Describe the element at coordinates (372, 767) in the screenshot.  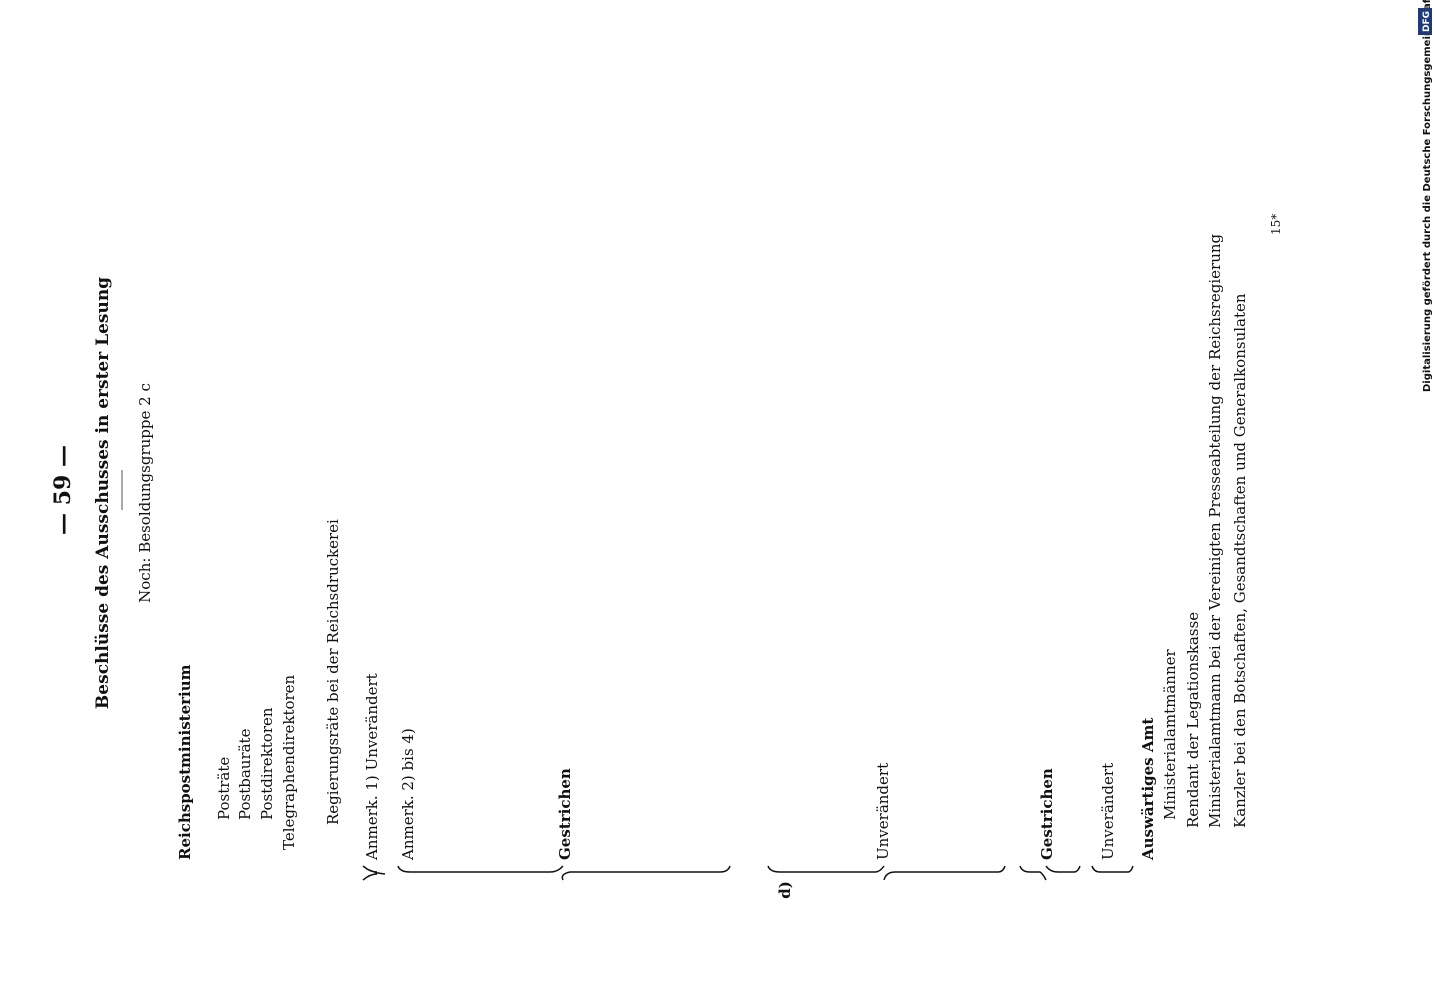
I see `decision: Anmerk. 1) Unverändert` at that location.